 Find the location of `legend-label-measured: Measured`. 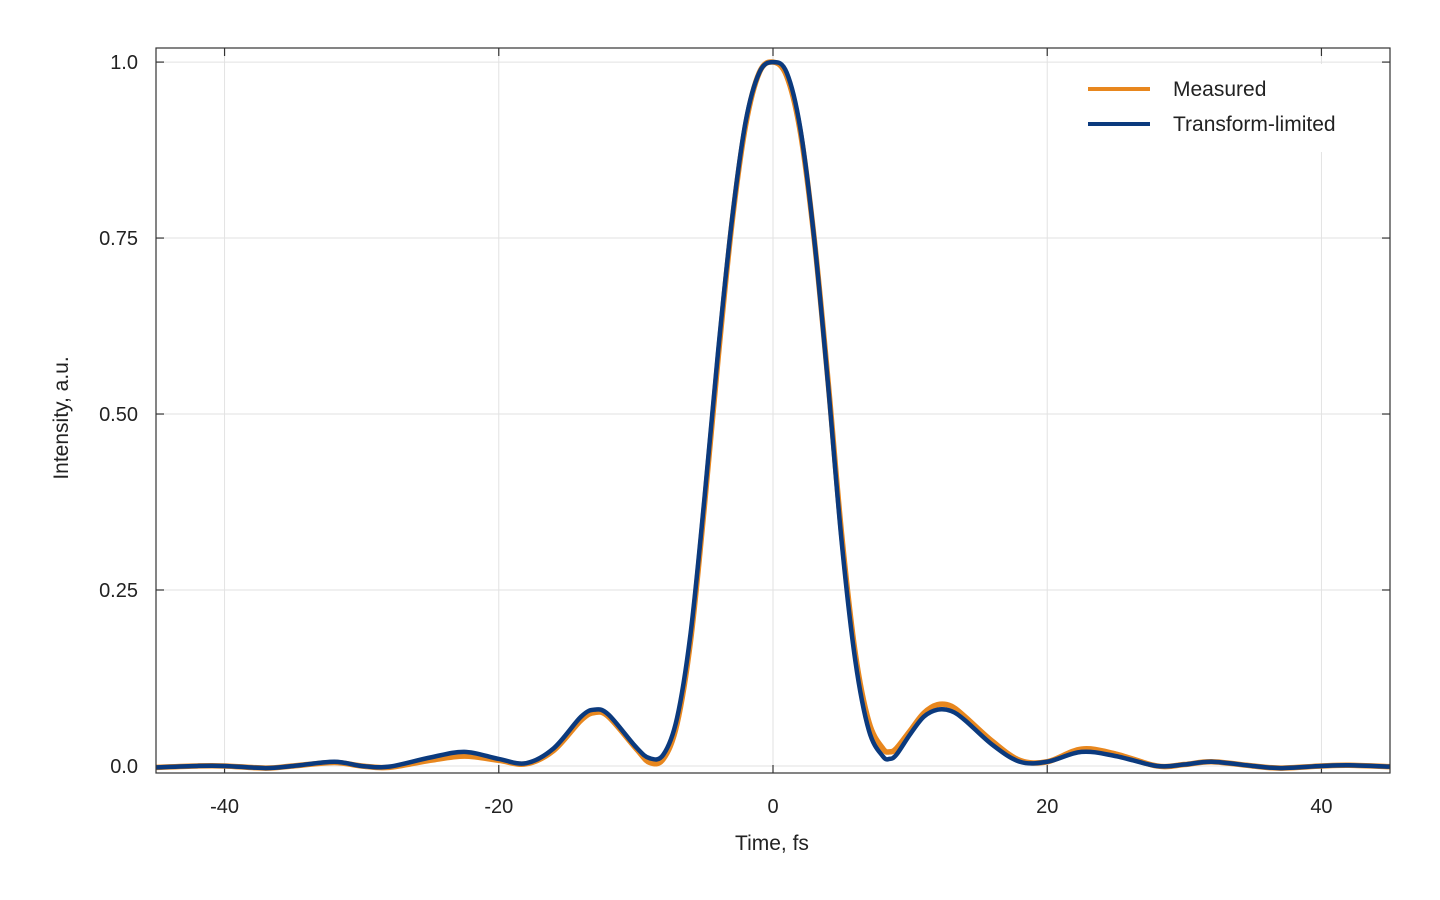

legend-label-measured: Measured is located at coordinates (1219, 89).